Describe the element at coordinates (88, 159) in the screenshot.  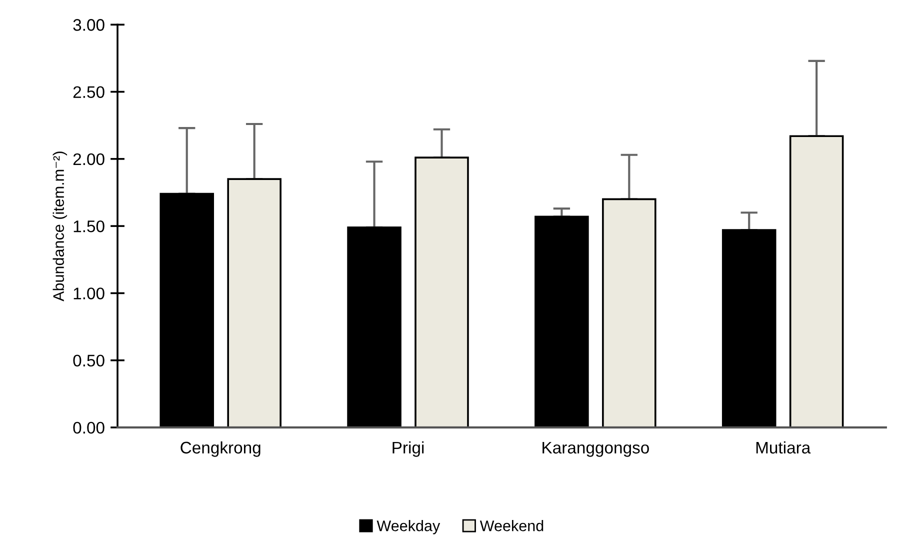
I see `y-tick-label: 2.00` at that location.